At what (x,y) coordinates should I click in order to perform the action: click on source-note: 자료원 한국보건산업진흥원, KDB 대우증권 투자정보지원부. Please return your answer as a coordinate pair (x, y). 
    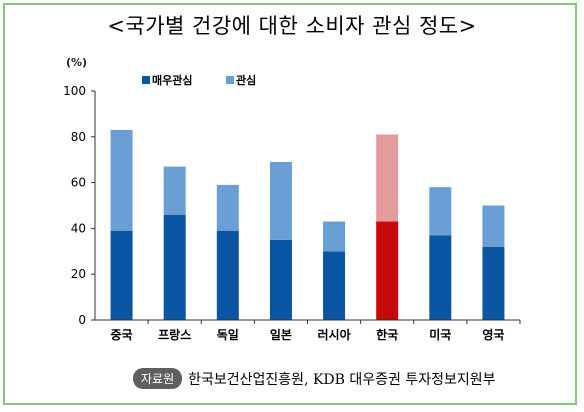
    Looking at the image, I should click on (314, 378).